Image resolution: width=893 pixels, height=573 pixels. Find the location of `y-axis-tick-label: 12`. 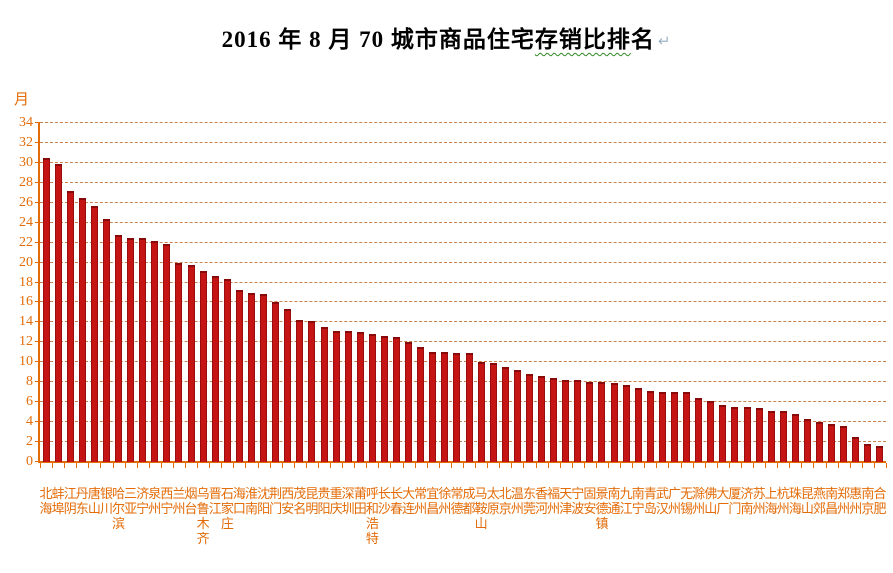

y-axis-tick-label: 12 is located at coordinates (26, 342).